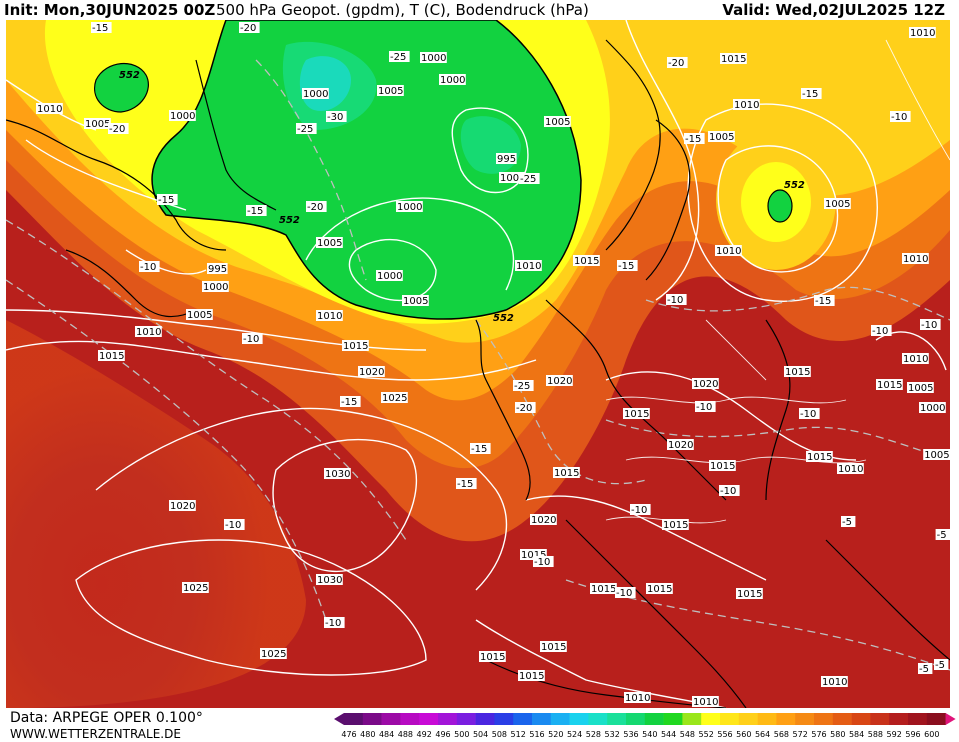 The height and width of the screenshot is (742, 959). Describe the element at coordinates (941, 665) in the screenshot. I see `temp-label: -5` at that location.